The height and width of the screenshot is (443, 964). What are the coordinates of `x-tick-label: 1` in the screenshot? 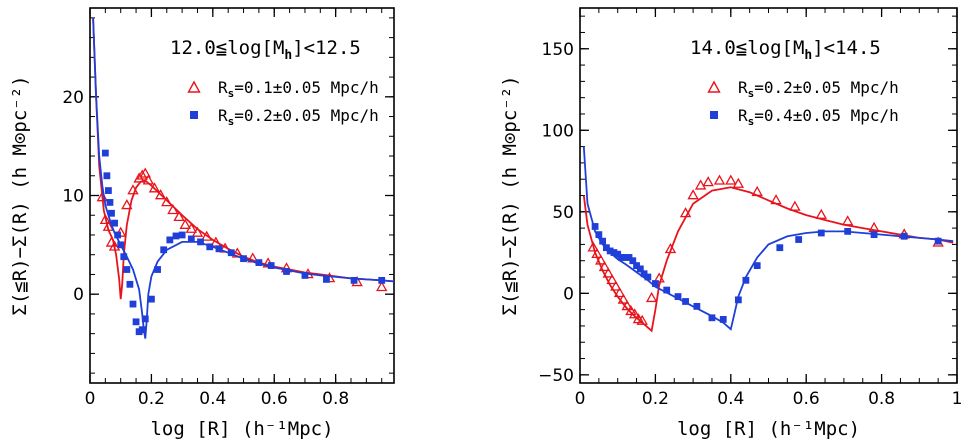 It's located at (957, 399).